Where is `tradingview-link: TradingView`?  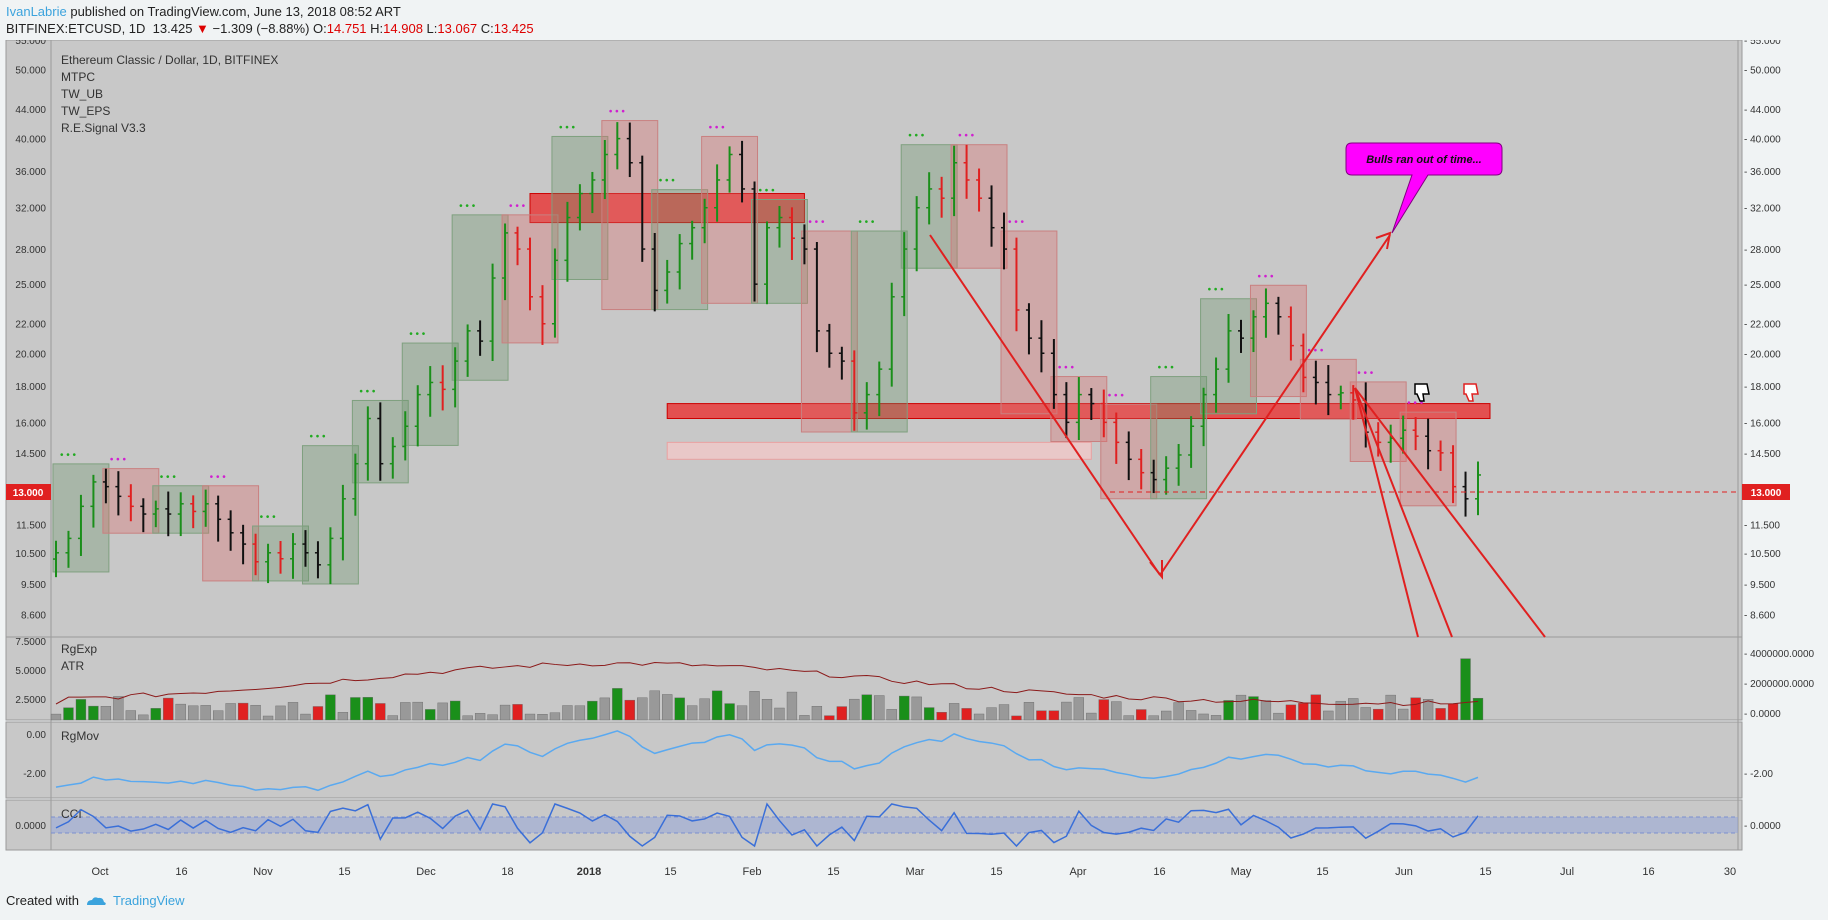 tradingview-link: TradingView is located at coordinates (148, 900).